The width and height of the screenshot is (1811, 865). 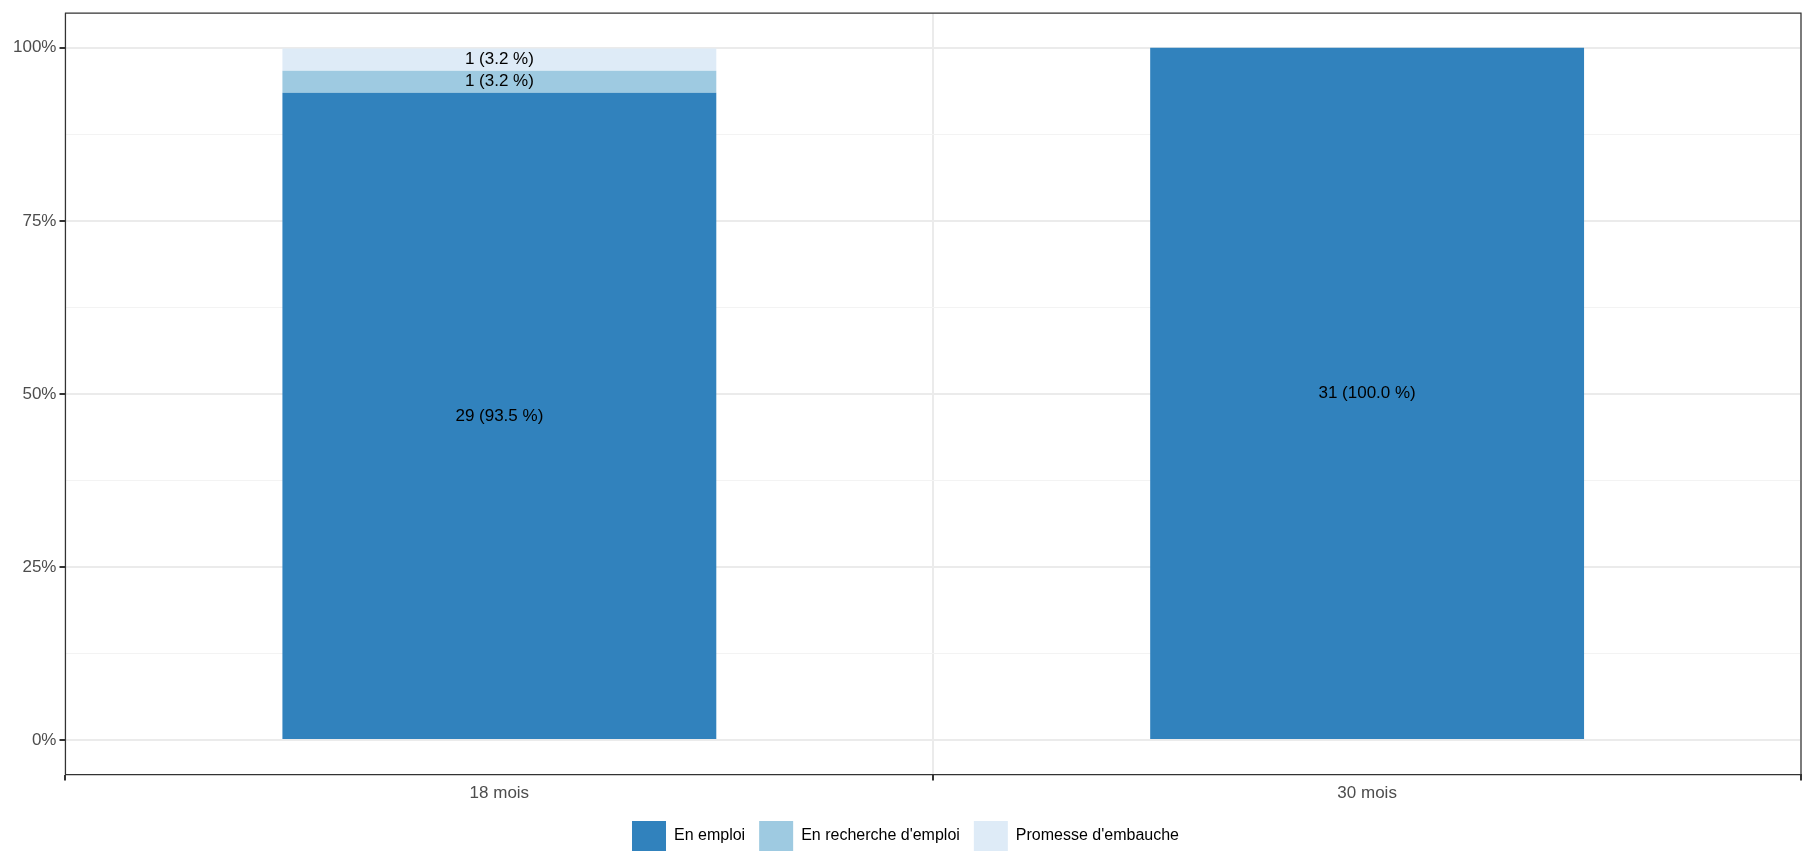 I want to click on legend-label: Promesse d'embauche, so click(x=1097, y=835).